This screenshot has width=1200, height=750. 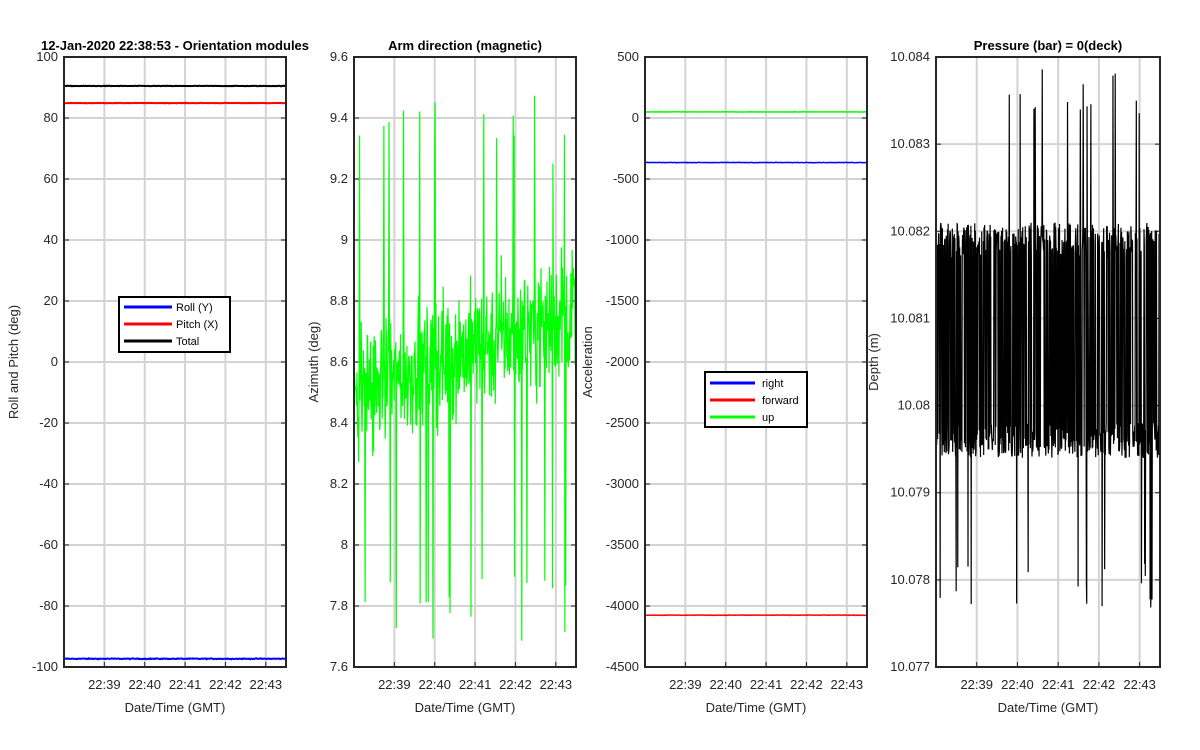 What do you see at coordinates (628, 56) in the screenshot?
I see `y-tick-label: 500` at bounding box center [628, 56].